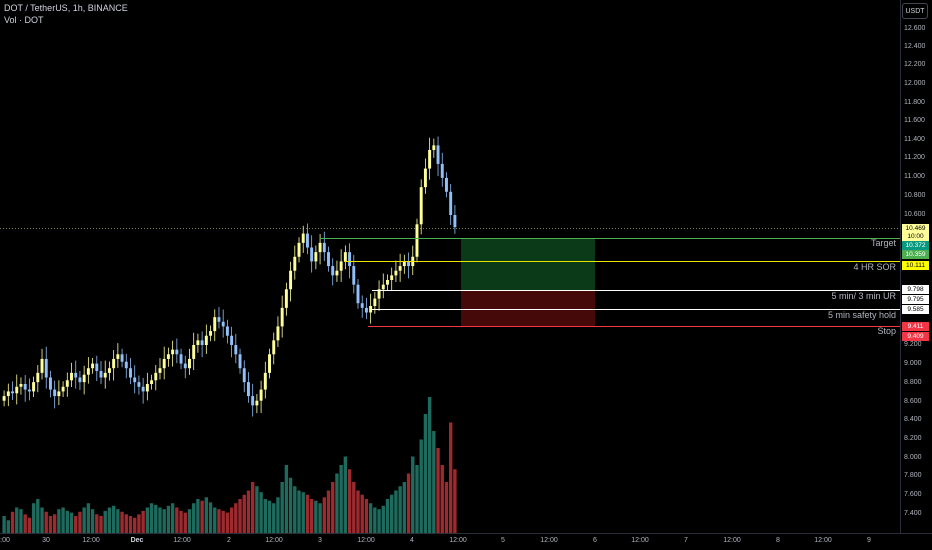  What do you see at coordinates (915, 214) in the screenshot?
I see `price-tick: 10.600` at bounding box center [915, 214].